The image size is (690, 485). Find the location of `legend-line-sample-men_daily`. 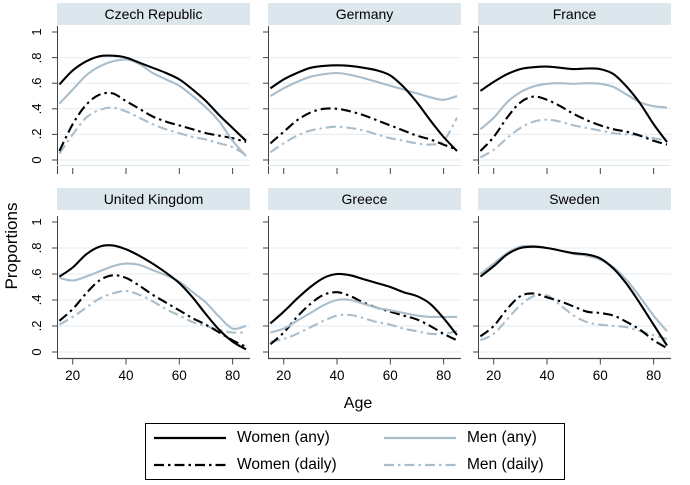

legend-line-sample-men_daily is located at coordinates (420, 464).